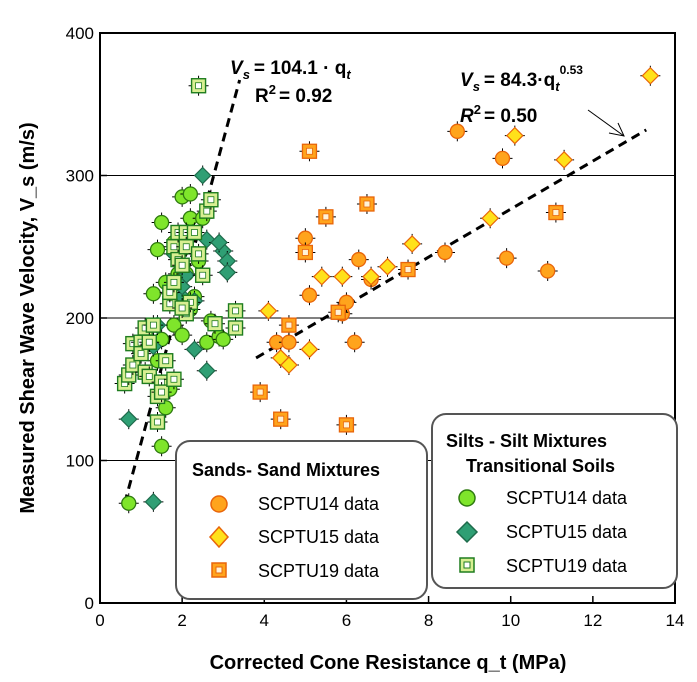 Image resolution: width=697 pixels, height=682 pixels. I want to click on point-circle-sand-10-shape, so click(445, 252).